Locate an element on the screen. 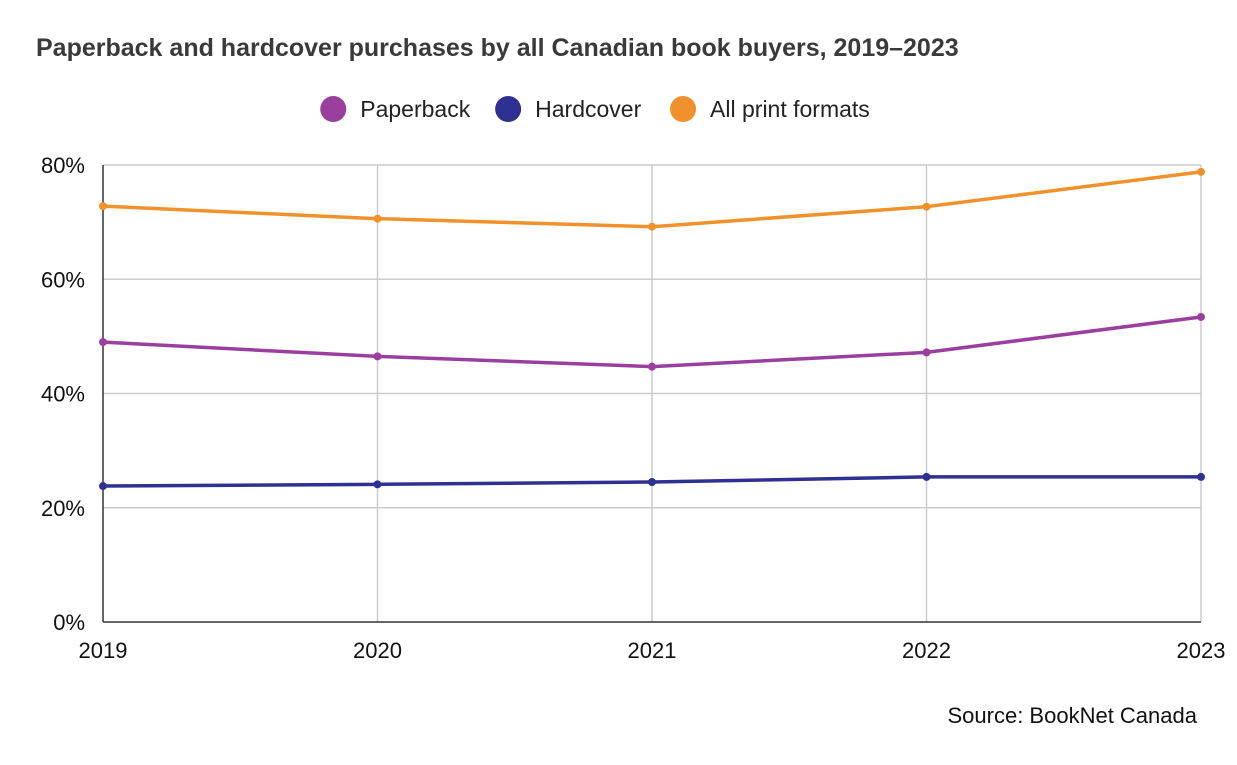 This screenshot has height=765, width=1237. x-tick-label: 2021 is located at coordinates (652, 650).